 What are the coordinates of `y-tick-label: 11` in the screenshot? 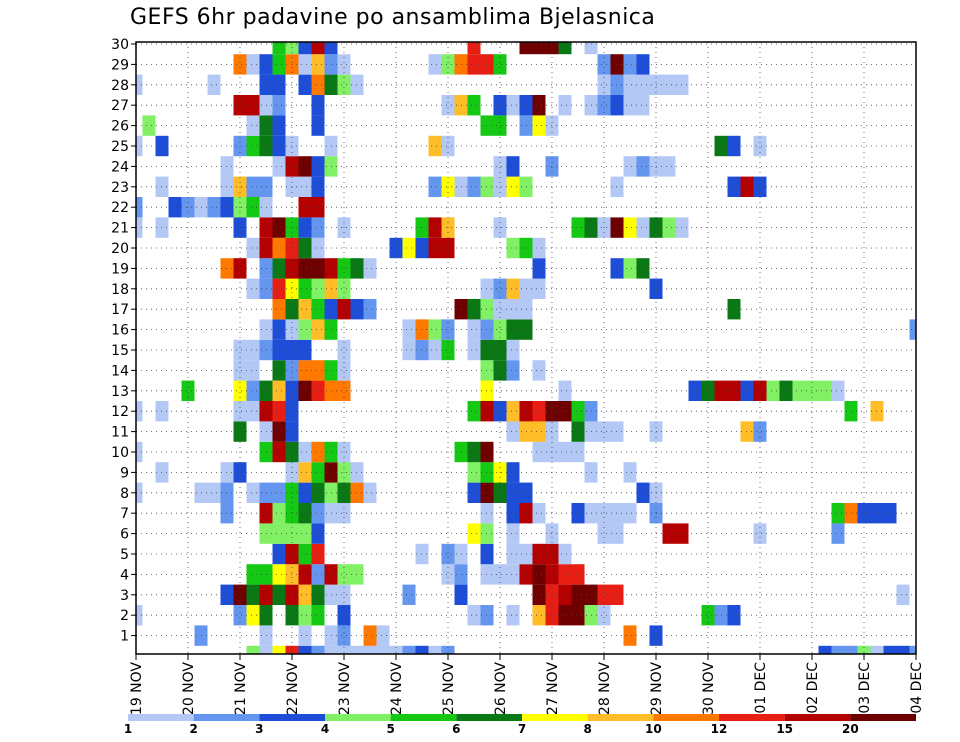 It's located at (120, 433).